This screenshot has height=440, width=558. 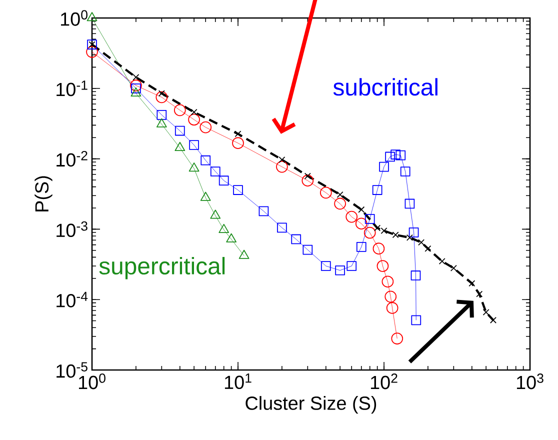 What do you see at coordinates (238, 382) in the screenshot?
I see `x-tick-label: 10$^{1}$` at bounding box center [238, 382].